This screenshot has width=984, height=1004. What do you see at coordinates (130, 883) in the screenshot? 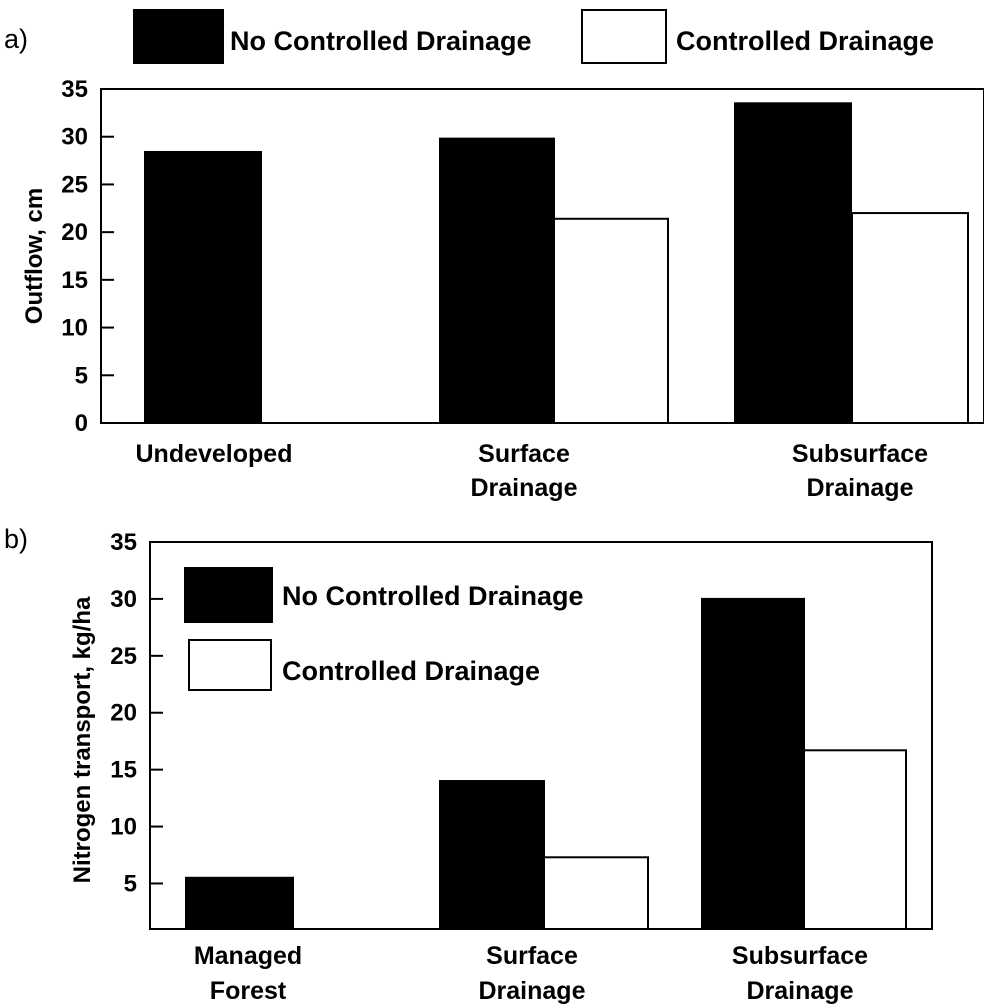
I see `panel-b-y-tick-label: 5` at bounding box center [130, 883].